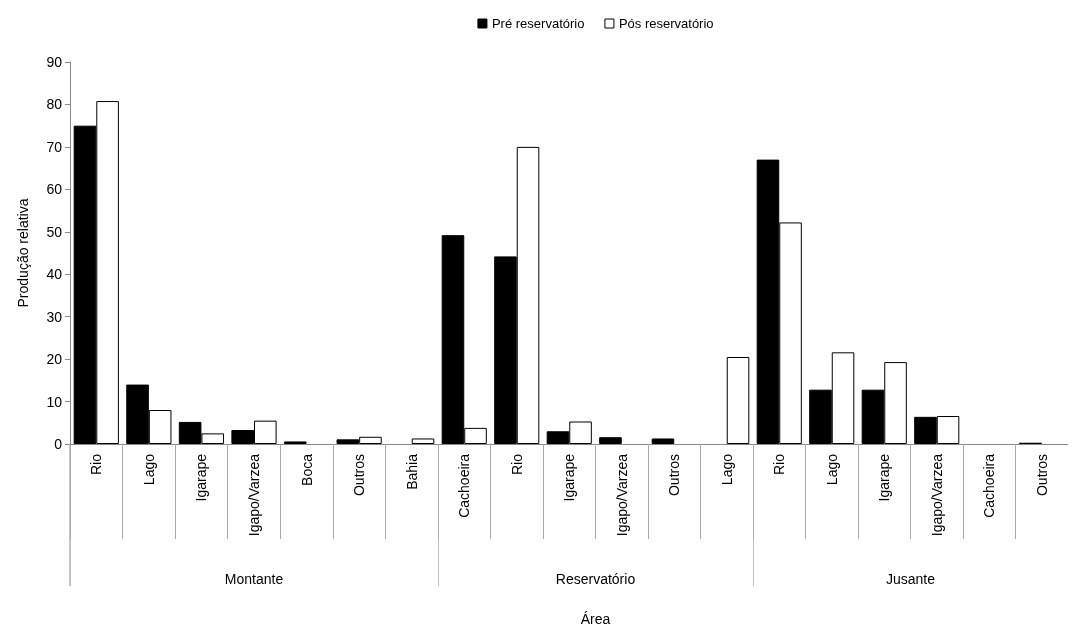  I want to click on x-axis-title: Reservatório, so click(595, 579).